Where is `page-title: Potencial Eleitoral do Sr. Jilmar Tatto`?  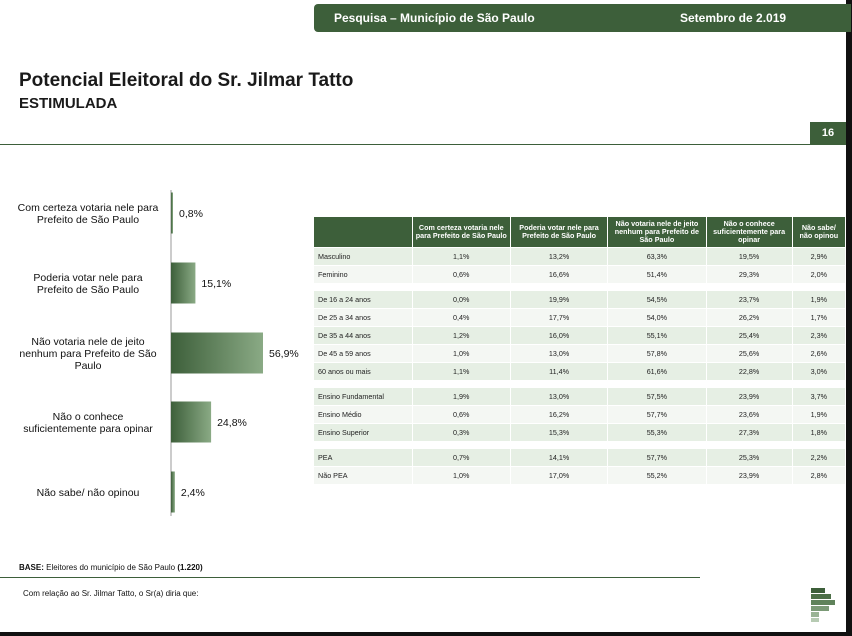
page-title: Potencial Eleitoral do Sr. Jilmar Tatto is located at coordinates (186, 80).